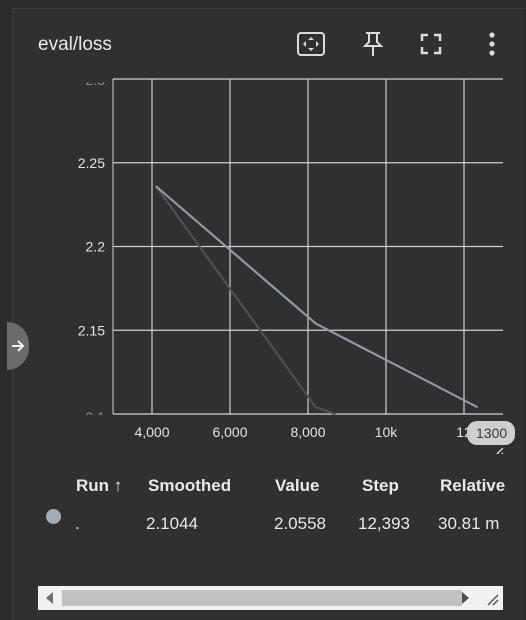 Image resolution: width=526 pixels, height=620 pixels. Describe the element at coordinates (151, 432) in the screenshot. I see `x-tick-label: 4,000` at that location.